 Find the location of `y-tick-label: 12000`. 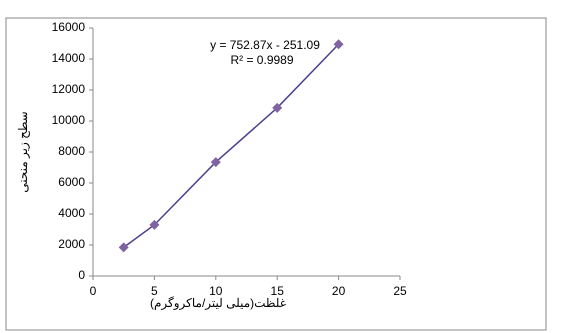

y-tick-label: 12000 is located at coordinates (69, 89).